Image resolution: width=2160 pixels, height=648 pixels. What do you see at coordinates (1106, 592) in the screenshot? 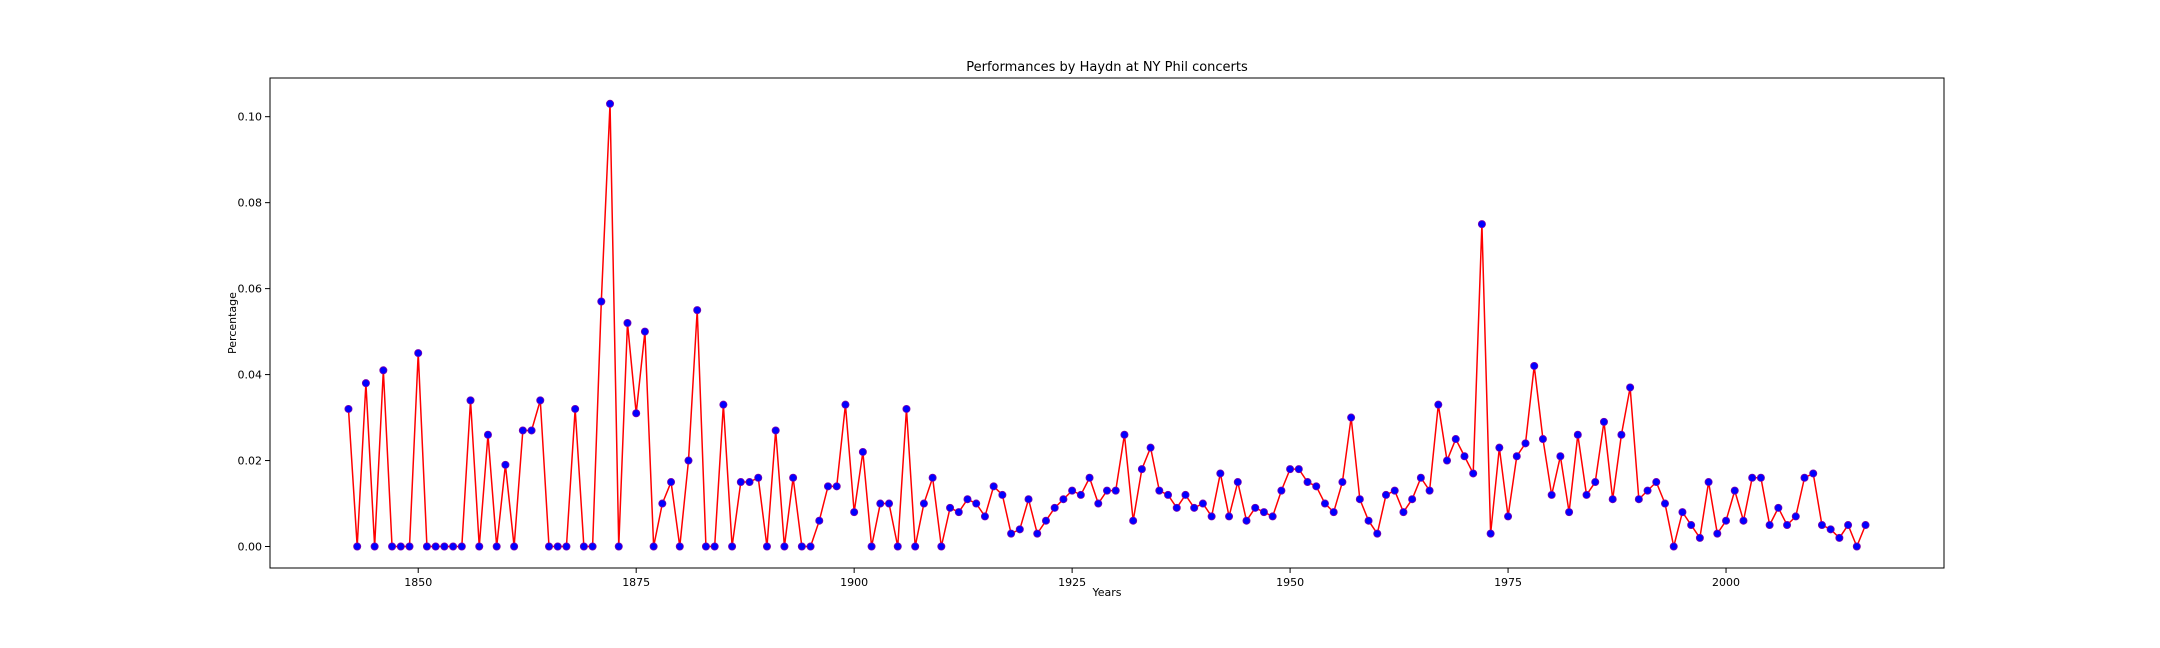
I see `x-axis-label: Years` at bounding box center [1106, 592].